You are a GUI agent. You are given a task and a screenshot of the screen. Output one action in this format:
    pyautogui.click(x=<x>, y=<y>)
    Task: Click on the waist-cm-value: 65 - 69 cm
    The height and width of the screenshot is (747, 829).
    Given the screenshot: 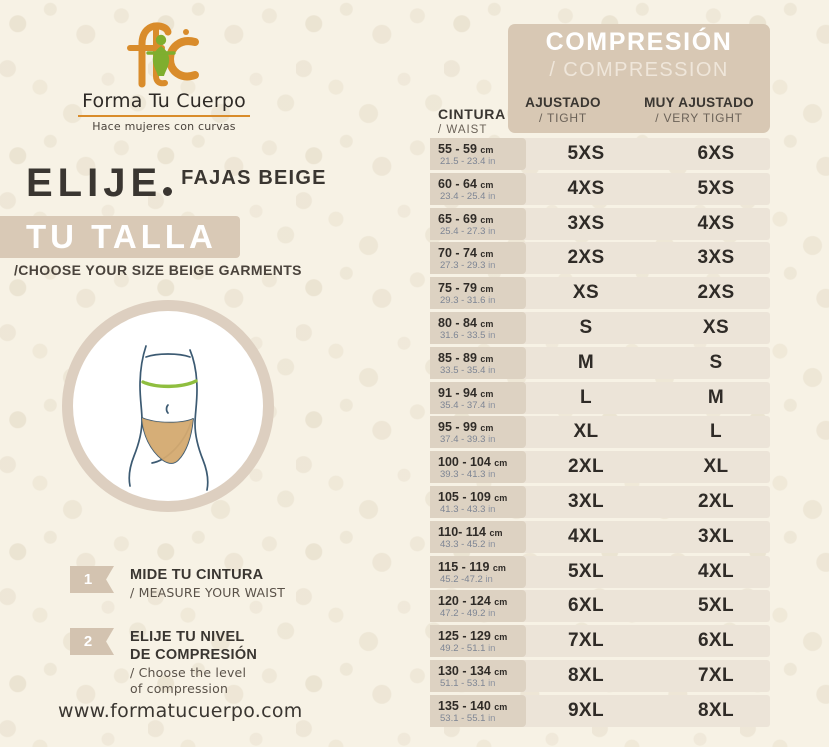 What is the action you would take?
    pyautogui.click(x=466, y=218)
    